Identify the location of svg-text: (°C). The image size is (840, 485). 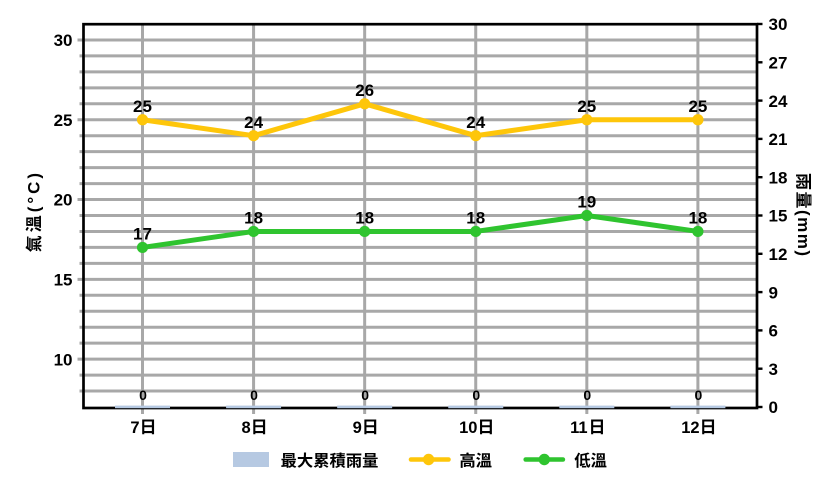
(34, 191).